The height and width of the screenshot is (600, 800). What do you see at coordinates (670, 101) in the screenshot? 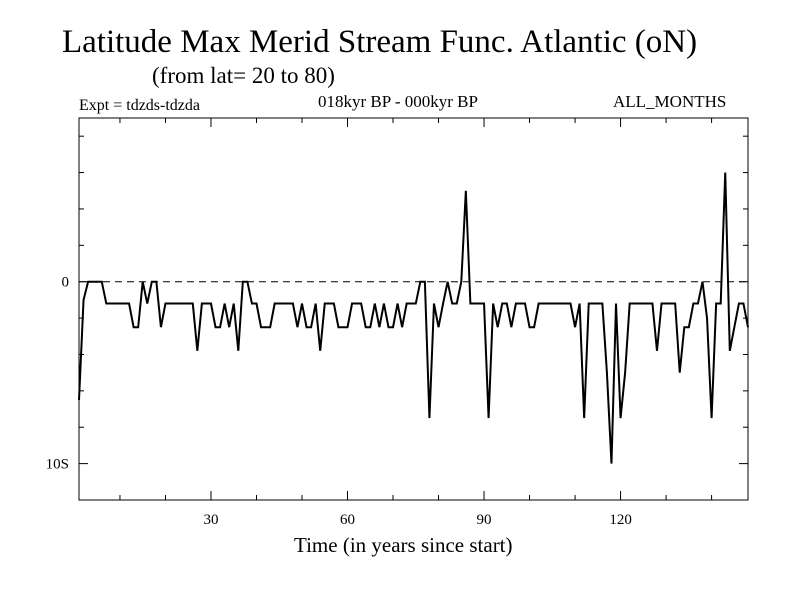
I see `months-label: ALL_MONTHS` at bounding box center [670, 101].